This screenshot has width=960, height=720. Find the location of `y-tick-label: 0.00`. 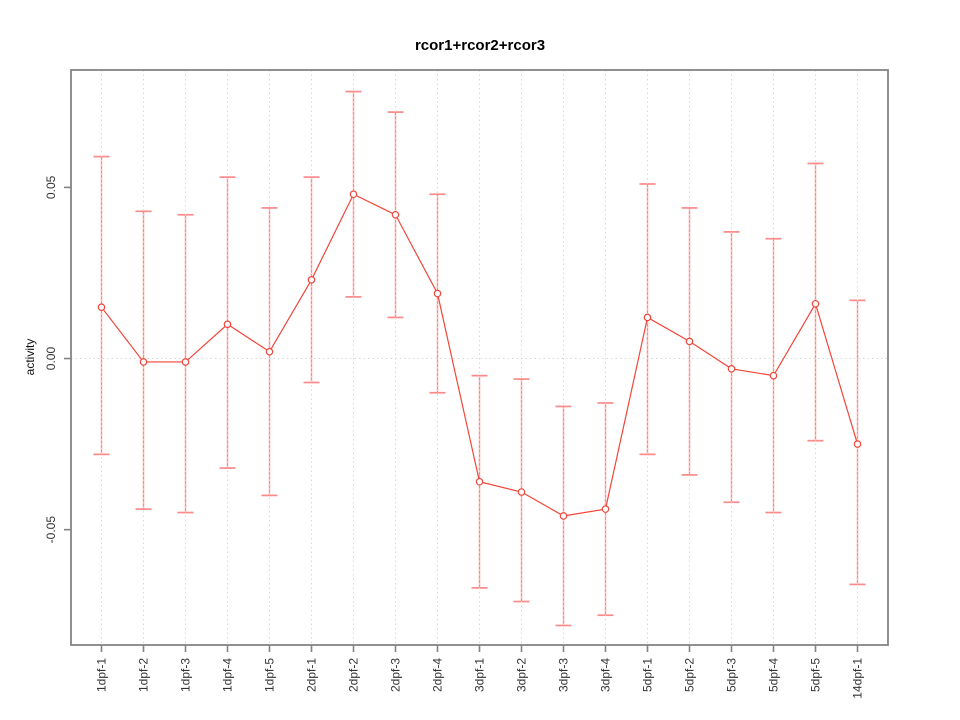

y-tick-label: 0.00 is located at coordinates (51, 359).